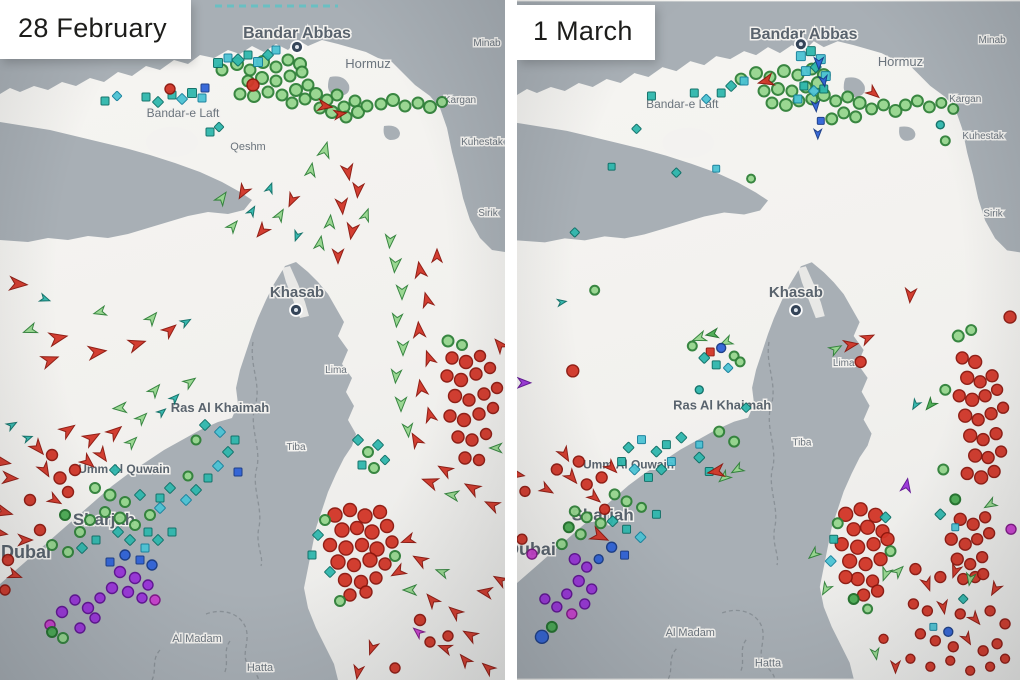 This screenshot has width=1020, height=680. Describe the element at coordinates (586, 32) in the screenshot. I see `date-label-1-march: 1 March` at that location.